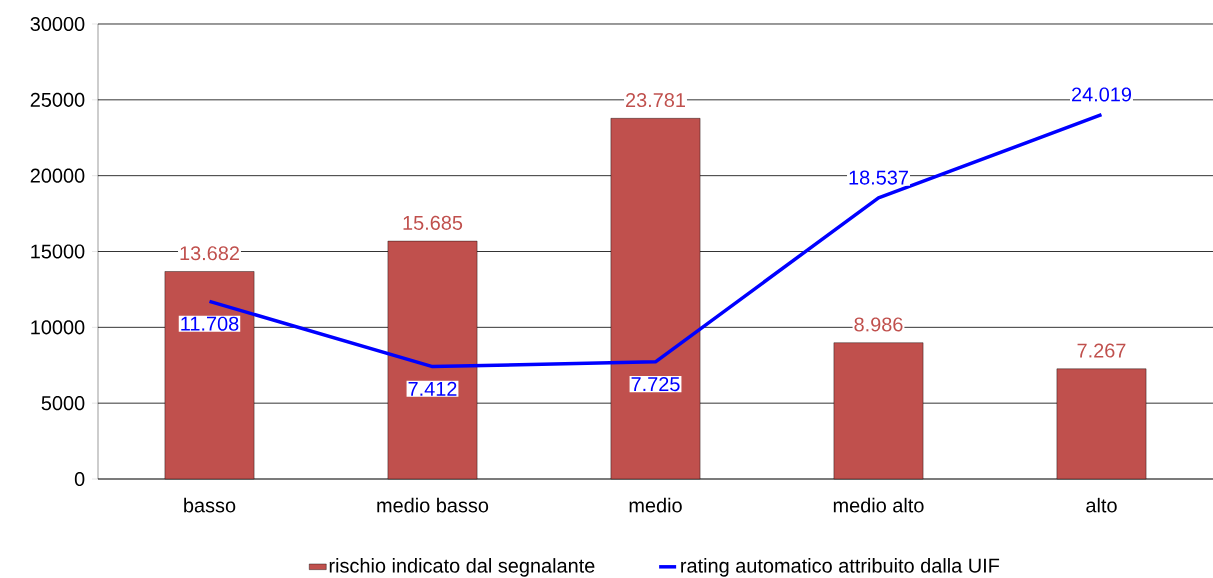 The width and height of the screenshot is (1213, 578). What do you see at coordinates (210, 505) in the screenshot?
I see `x-tick-label: basso` at bounding box center [210, 505].